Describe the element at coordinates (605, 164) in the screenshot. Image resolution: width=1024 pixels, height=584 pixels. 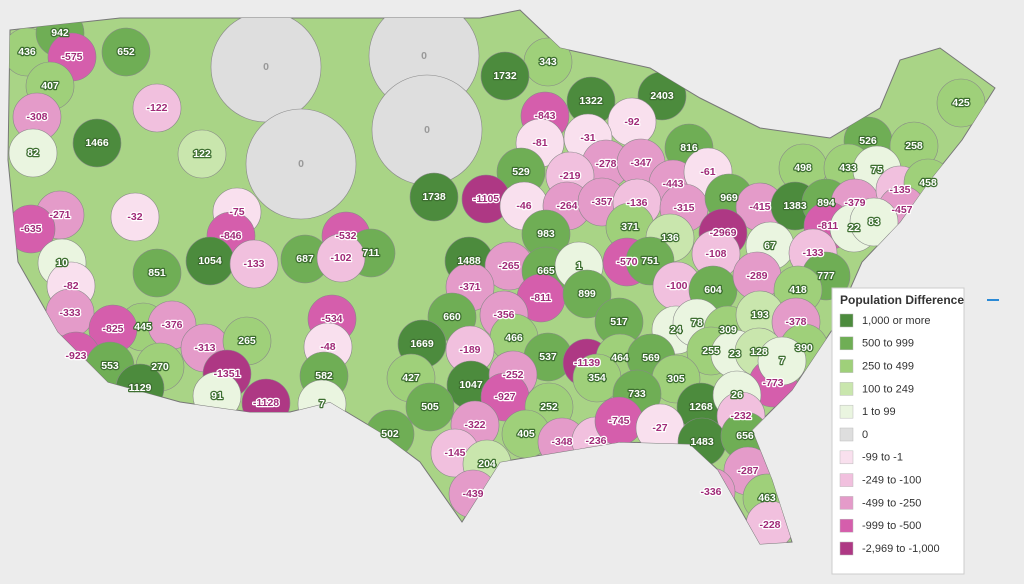
I see `region-label: -278` at that location.